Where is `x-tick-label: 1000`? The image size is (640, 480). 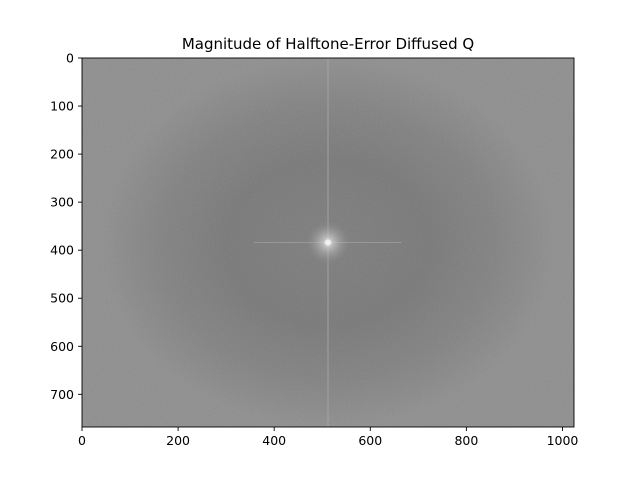 x-tick-label: 1000 is located at coordinates (563, 440).